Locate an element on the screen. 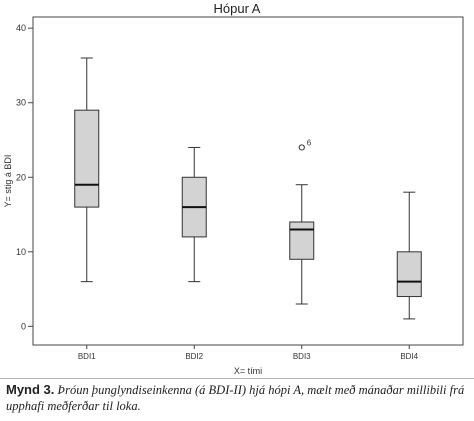 This screenshot has width=474, height=421. y-axis-label: Y= stig á BDI is located at coordinates (8, 181).